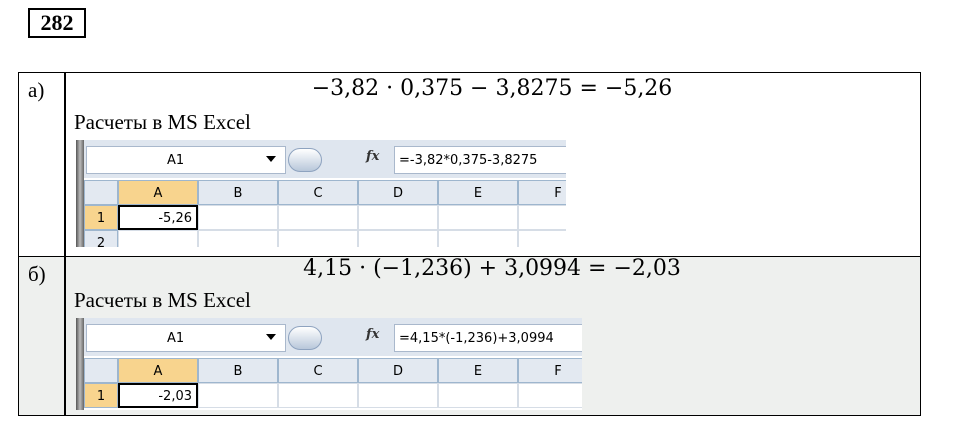 The height and width of the screenshot is (424, 960). Describe the element at coordinates (101, 238) in the screenshot. I see `row-header: 2` at that location.